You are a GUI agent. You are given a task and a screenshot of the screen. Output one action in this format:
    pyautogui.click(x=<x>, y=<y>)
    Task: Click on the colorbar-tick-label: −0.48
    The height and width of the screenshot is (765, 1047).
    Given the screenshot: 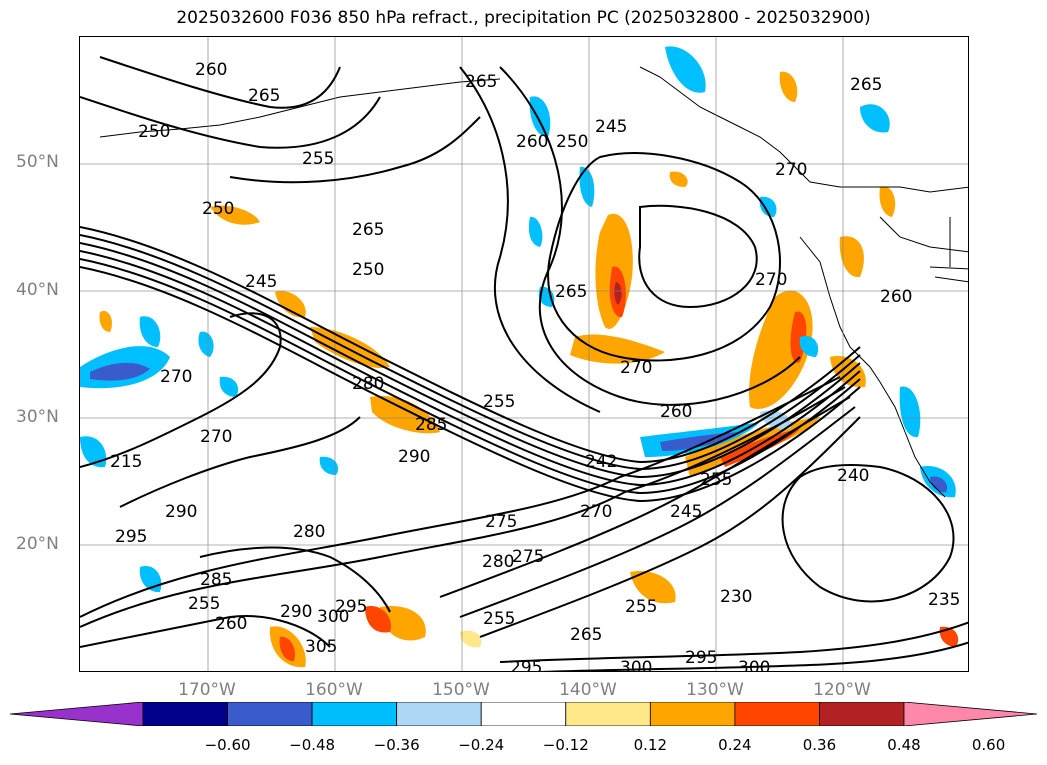 What is the action you would take?
    pyautogui.click(x=312, y=745)
    